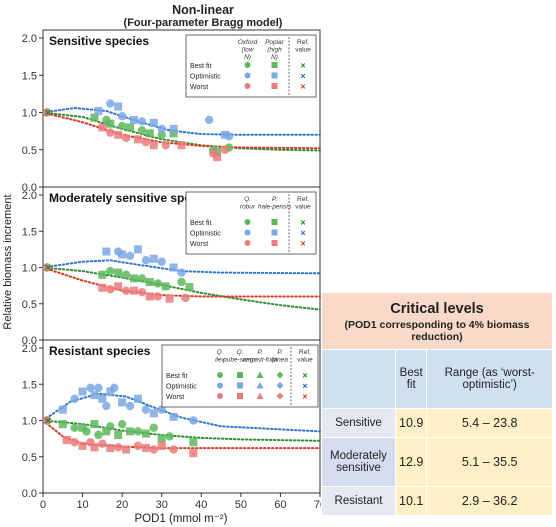 The height and width of the screenshot is (527, 556). Describe the element at coordinates (181, 519) in the screenshot. I see `x-axis-label: POD1 (mmol m⁻²)` at that location.